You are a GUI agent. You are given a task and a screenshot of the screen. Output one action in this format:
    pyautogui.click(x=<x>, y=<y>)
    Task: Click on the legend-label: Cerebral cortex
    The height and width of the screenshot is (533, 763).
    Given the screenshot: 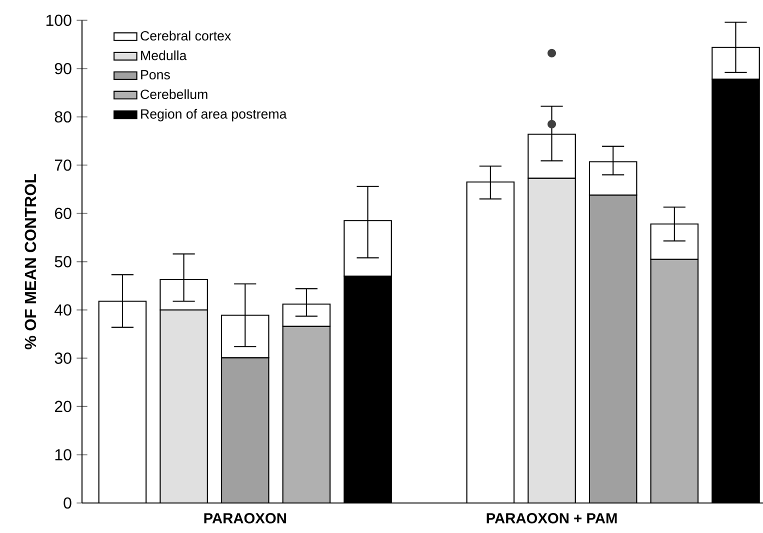 What is the action you would take?
    pyautogui.click(x=185, y=35)
    